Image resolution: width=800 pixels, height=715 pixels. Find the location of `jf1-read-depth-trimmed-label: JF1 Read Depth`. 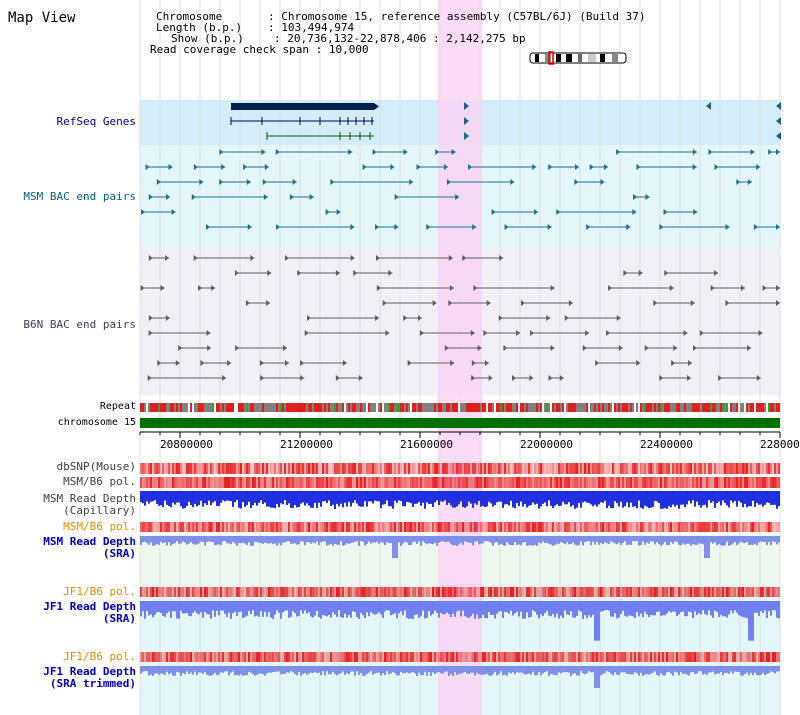

jf1-read-depth-trimmed-label: JF1 Read Depth is located at coordinates (89, 671).